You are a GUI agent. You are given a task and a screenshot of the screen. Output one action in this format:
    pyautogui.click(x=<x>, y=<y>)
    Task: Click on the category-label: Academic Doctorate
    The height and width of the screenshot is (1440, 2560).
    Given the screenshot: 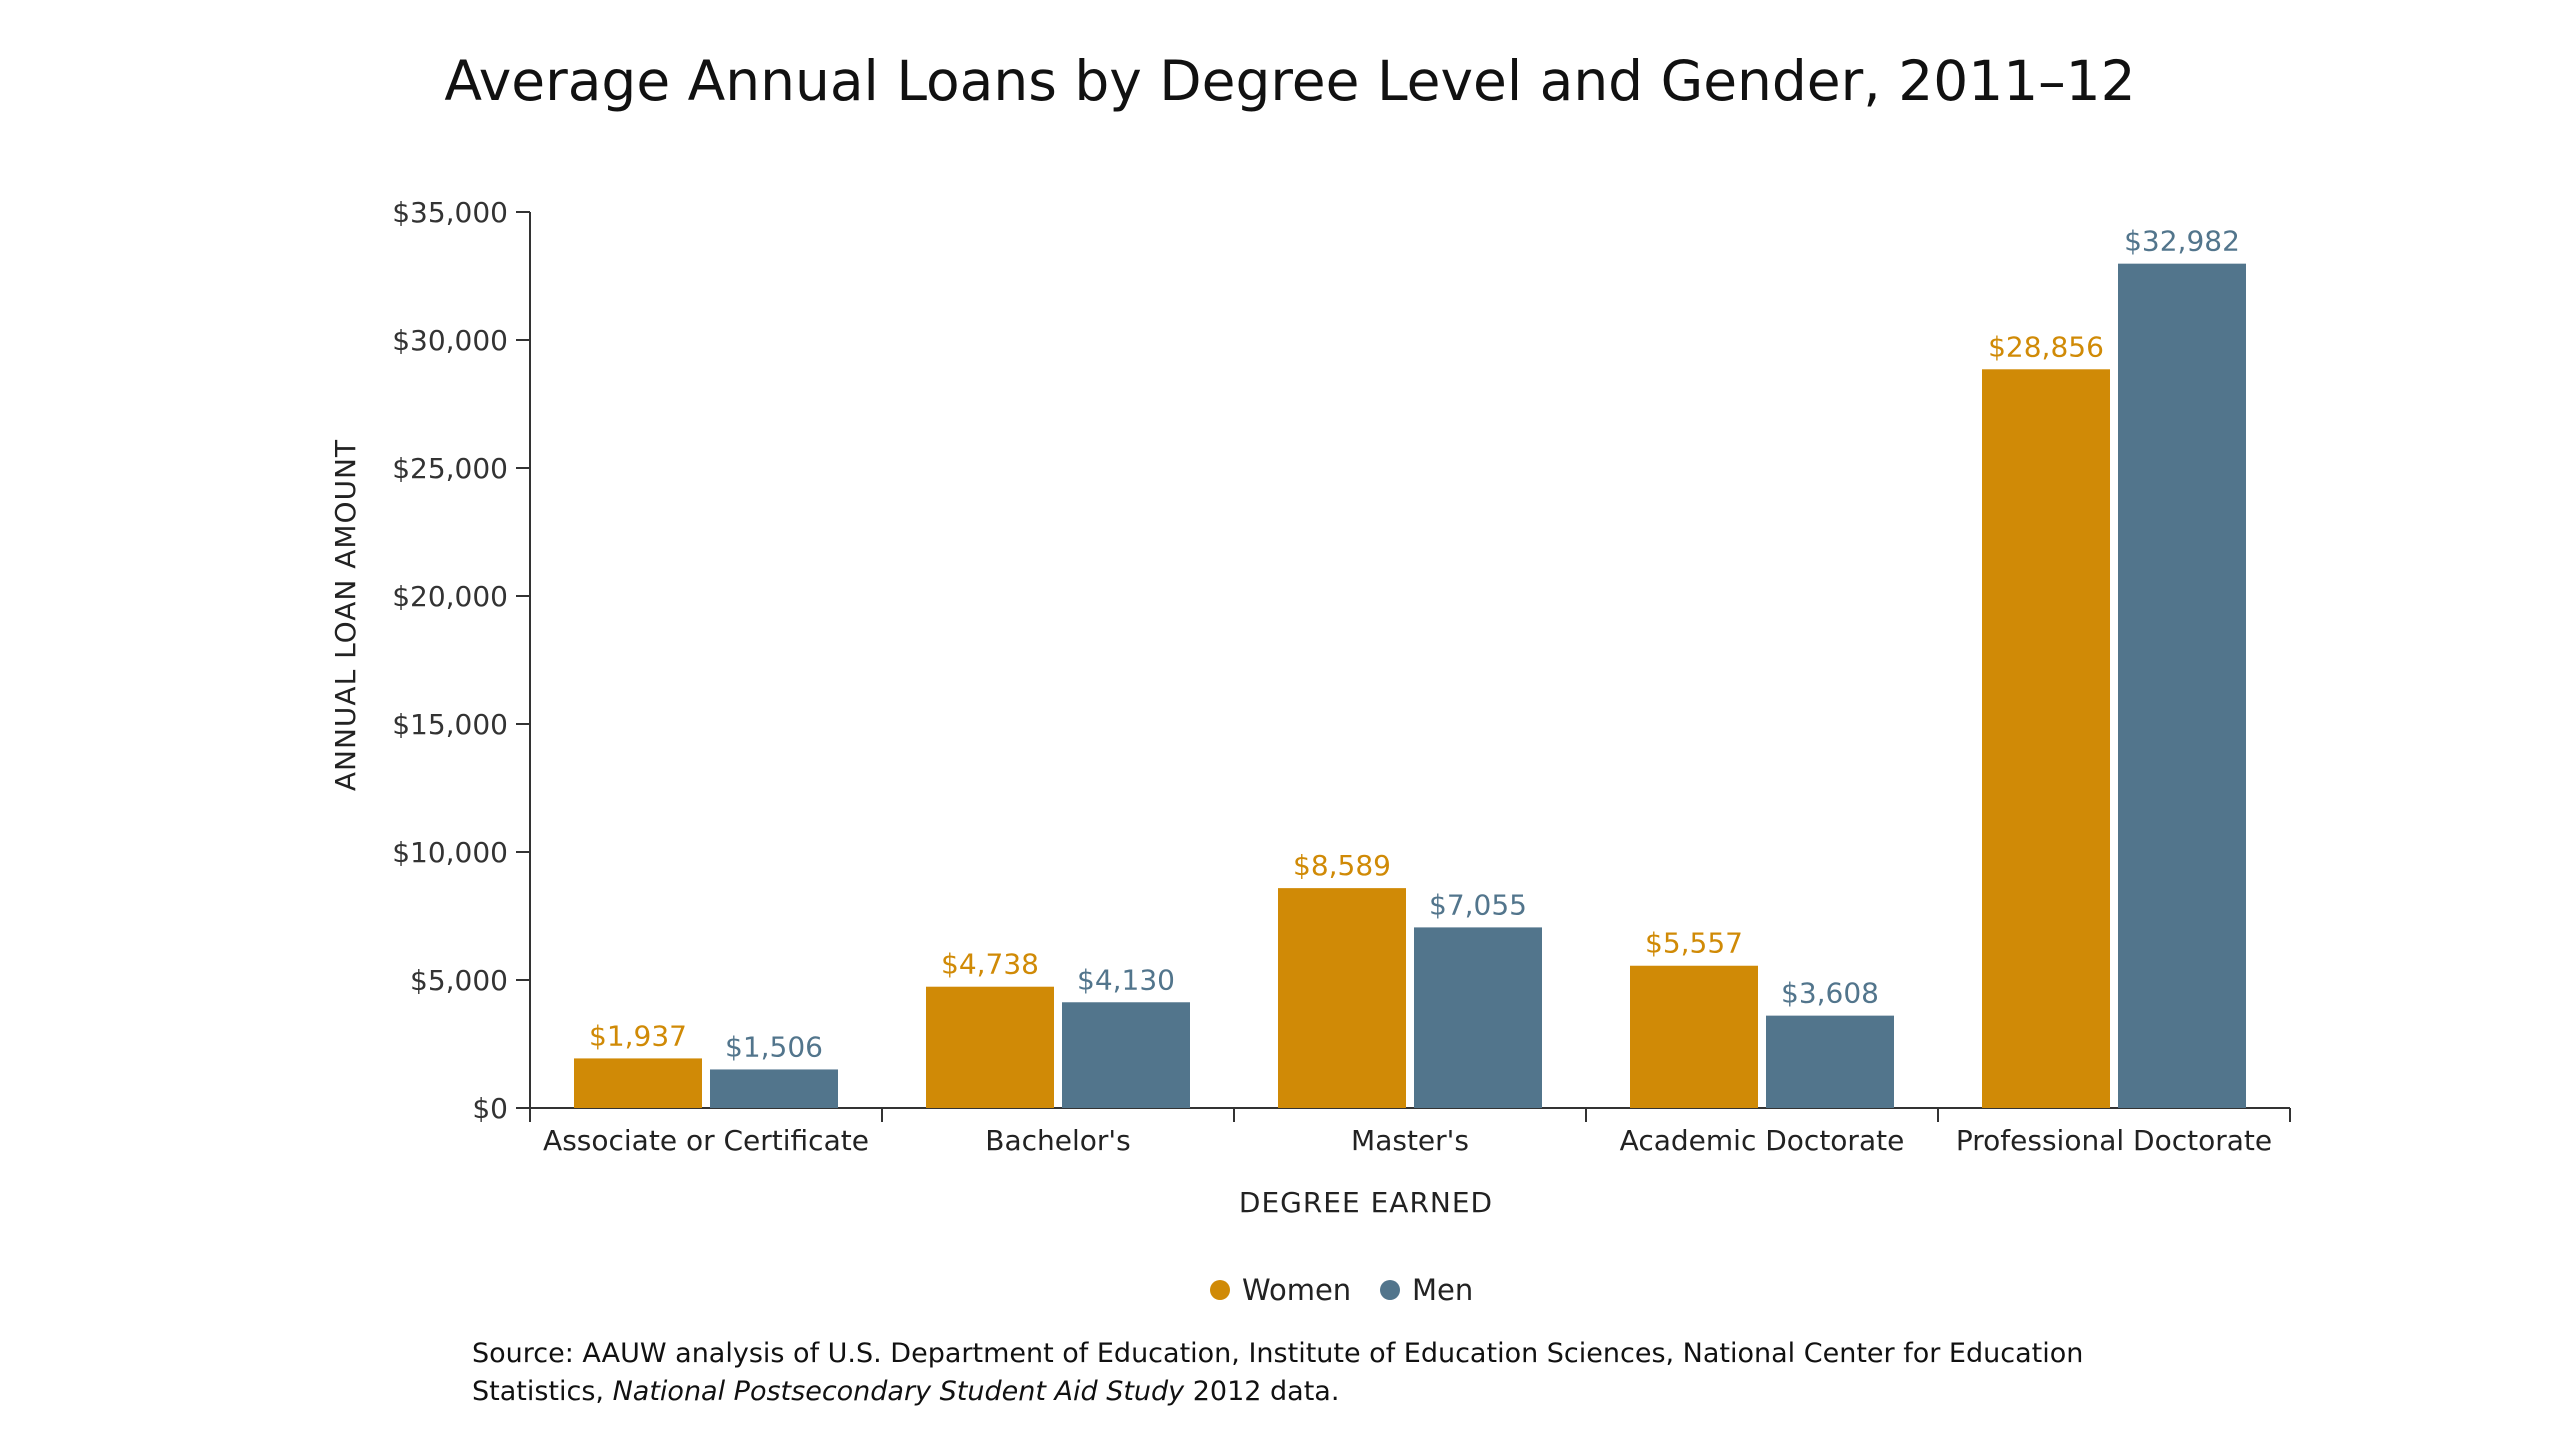 What is the action you would take?
    pyautogui.click(x=1762, y=1140)
    